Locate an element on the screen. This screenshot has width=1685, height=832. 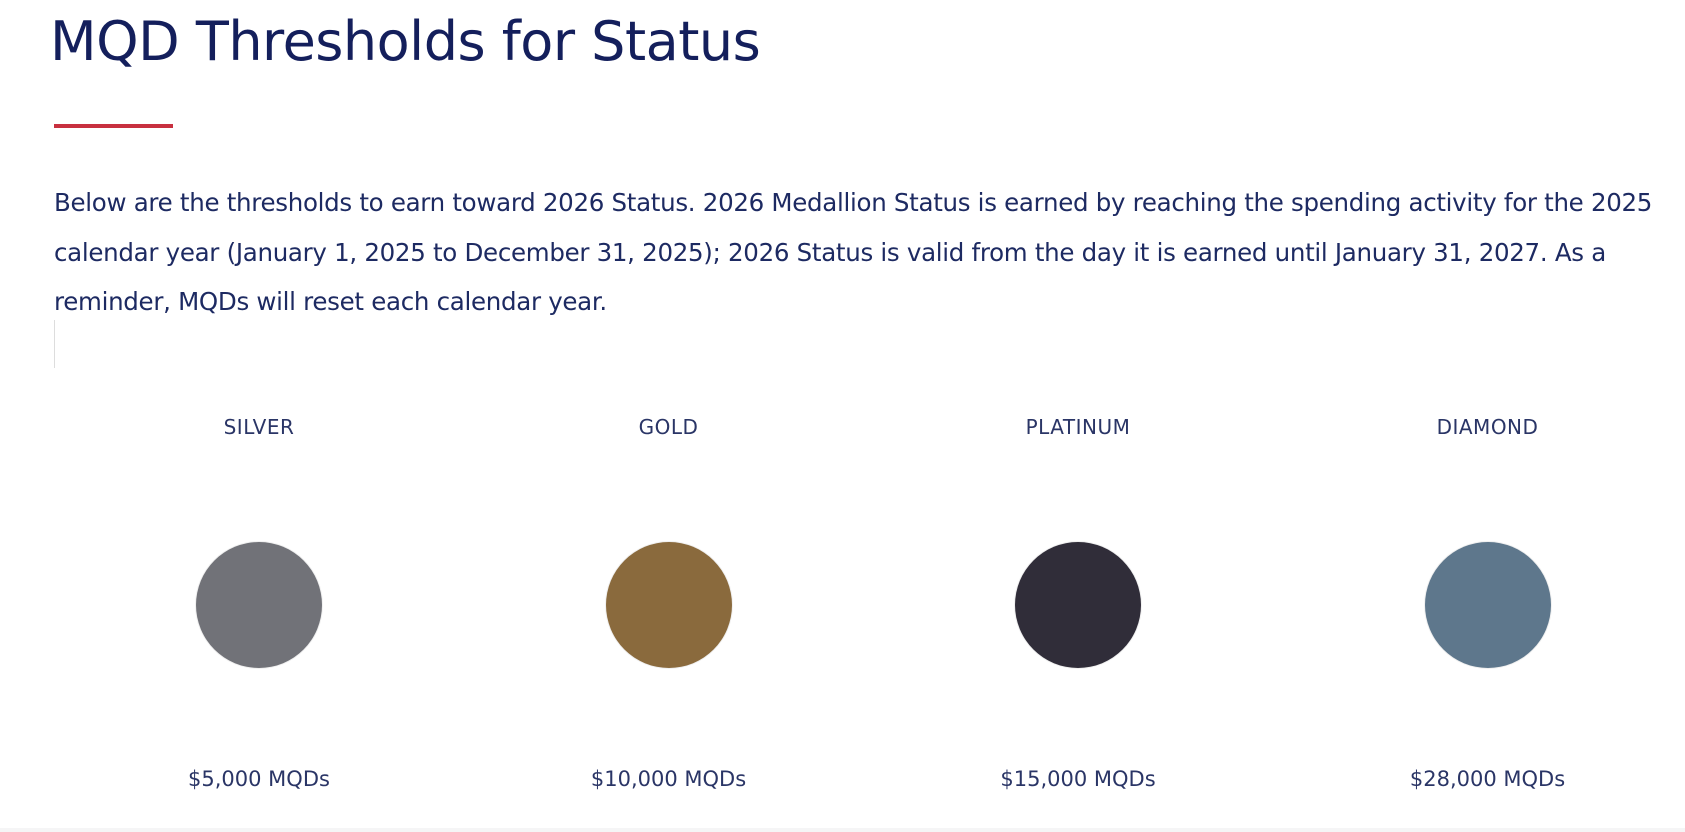
tier-name: PLATINUM is located at coordinates (1078, 427).